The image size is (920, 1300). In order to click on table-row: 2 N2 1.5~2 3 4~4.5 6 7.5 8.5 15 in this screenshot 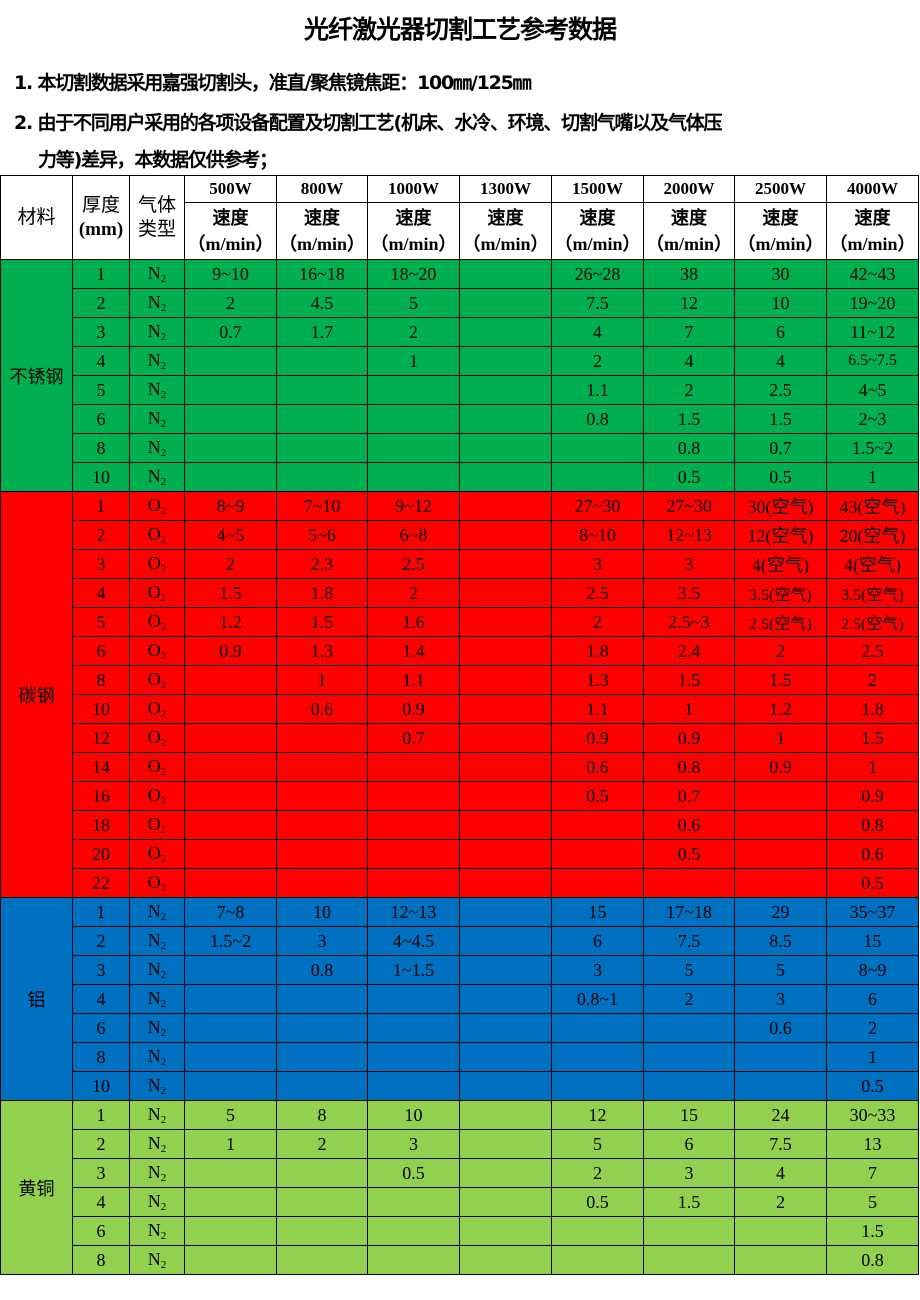, I will do `click(459, 941)`.